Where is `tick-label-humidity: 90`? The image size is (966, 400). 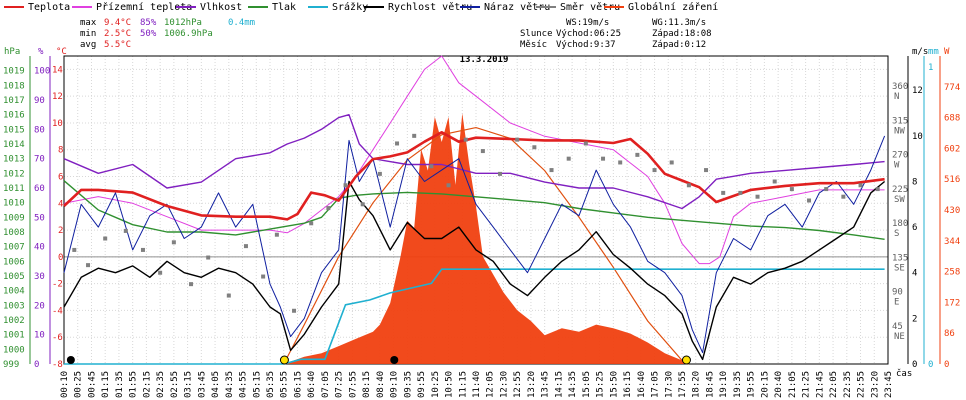 tick-label-humidity: 90 is located at coordinates (39, 101).